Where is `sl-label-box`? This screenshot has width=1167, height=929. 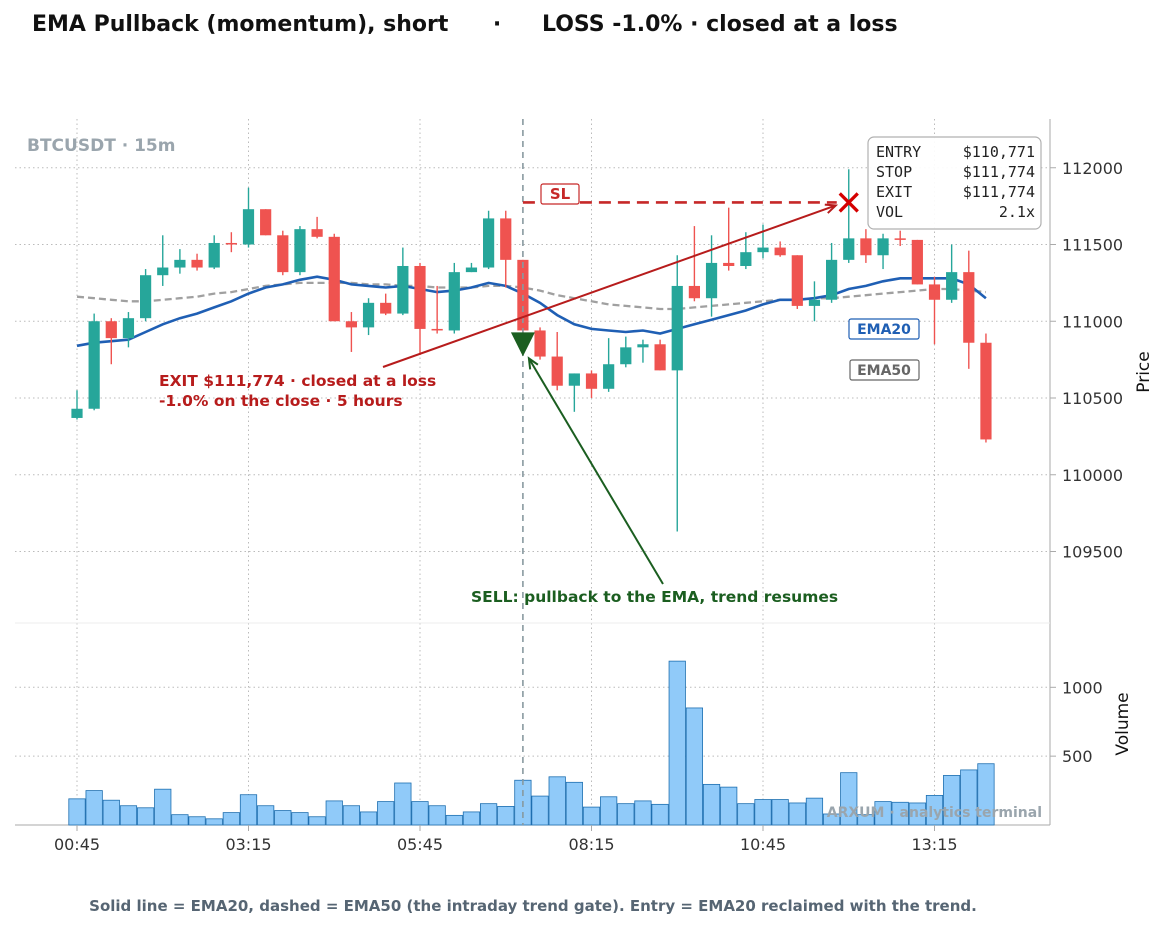
sl-label-box is located at coordinates (560, 194).